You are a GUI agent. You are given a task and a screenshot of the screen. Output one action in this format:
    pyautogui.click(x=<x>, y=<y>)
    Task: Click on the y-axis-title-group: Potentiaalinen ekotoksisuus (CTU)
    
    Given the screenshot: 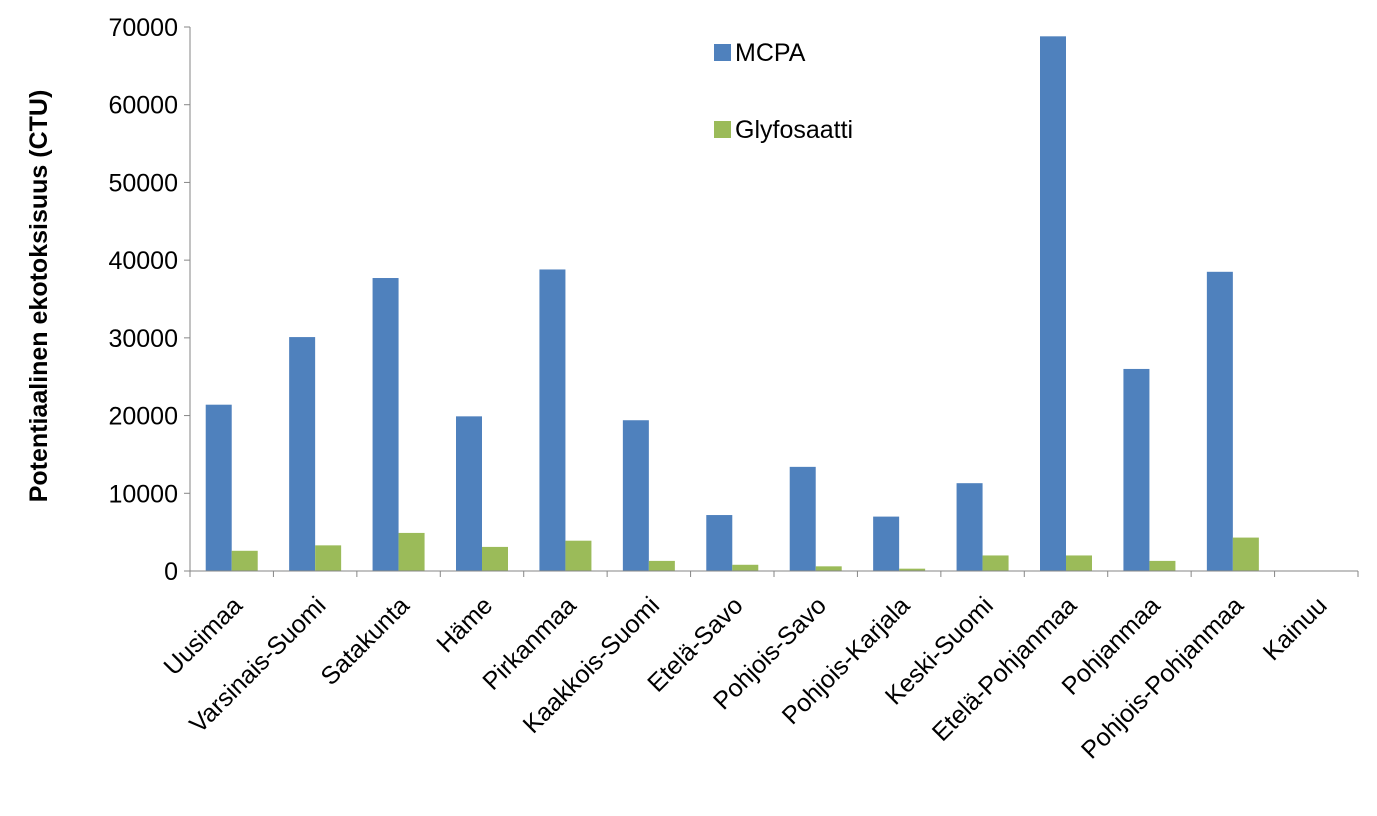 What is the action you would take?
    pyautogui.click(x=39, y=296)
    